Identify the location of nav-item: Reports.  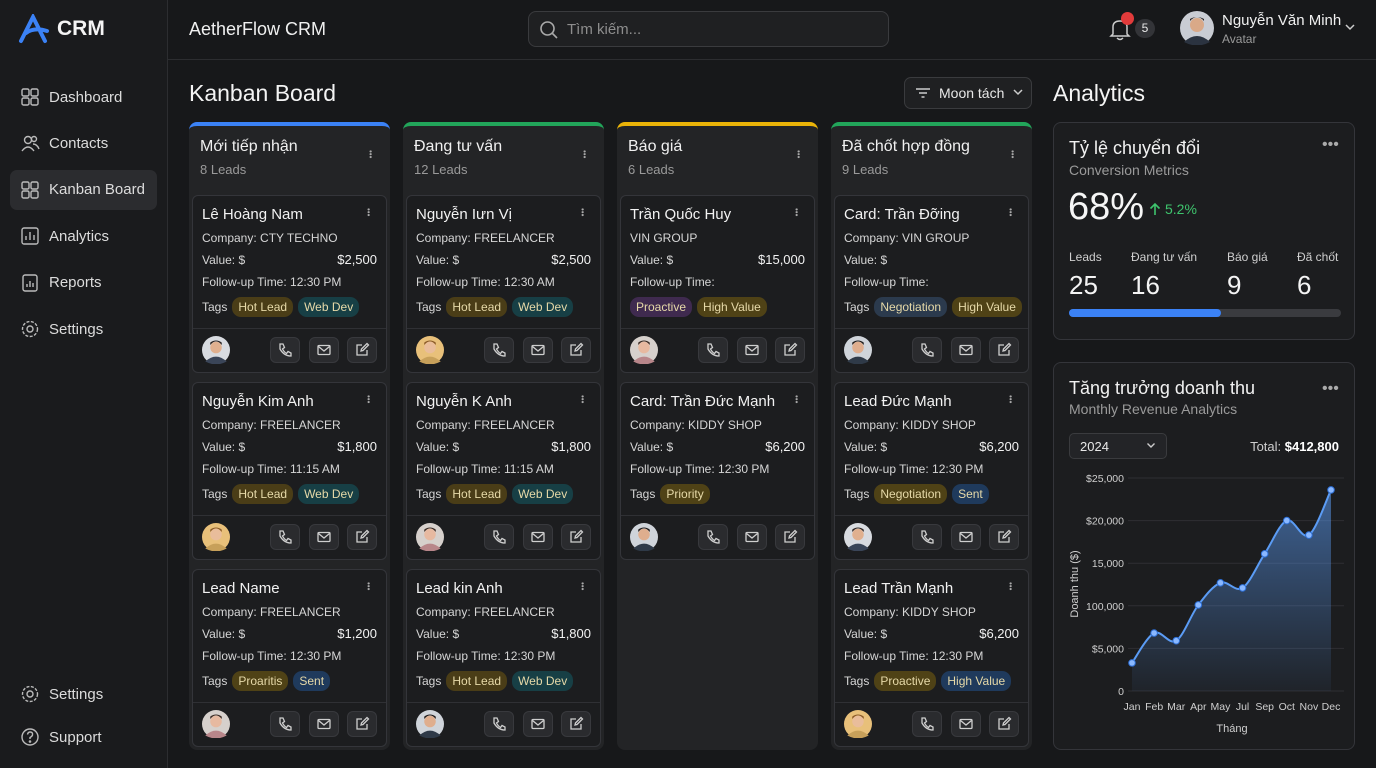
(83, 283).